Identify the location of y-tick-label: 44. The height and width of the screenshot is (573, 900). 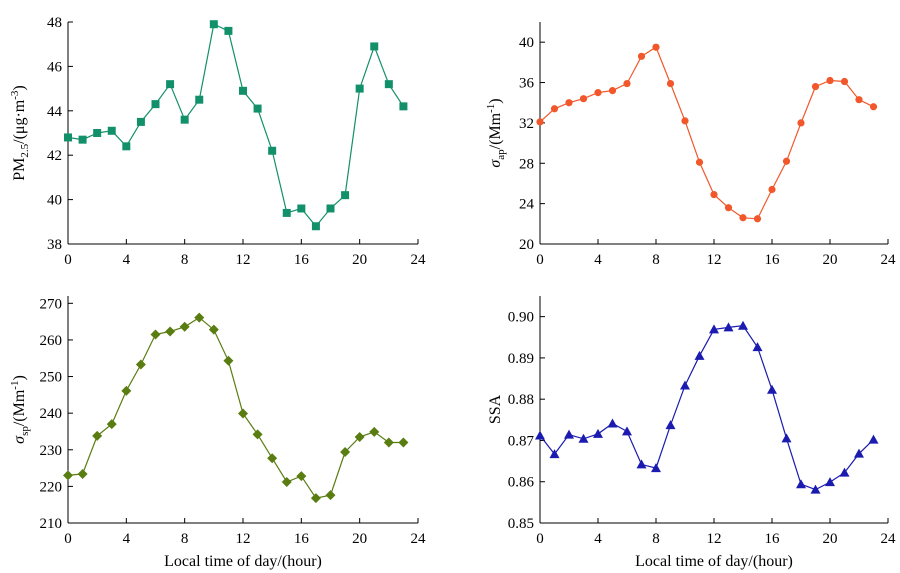
(55, 112).